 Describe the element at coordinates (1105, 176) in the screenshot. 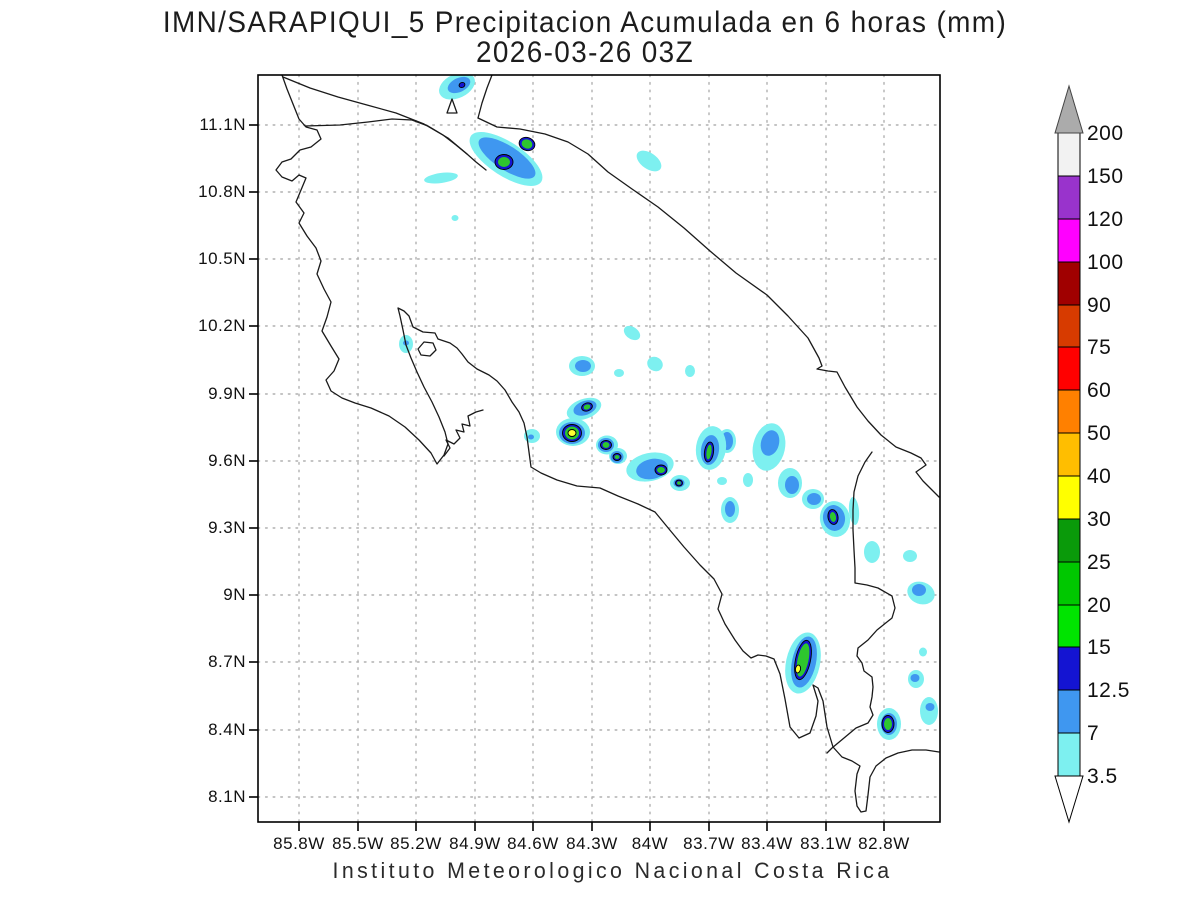

I see `colorbar-tick-label: 150` at that location.